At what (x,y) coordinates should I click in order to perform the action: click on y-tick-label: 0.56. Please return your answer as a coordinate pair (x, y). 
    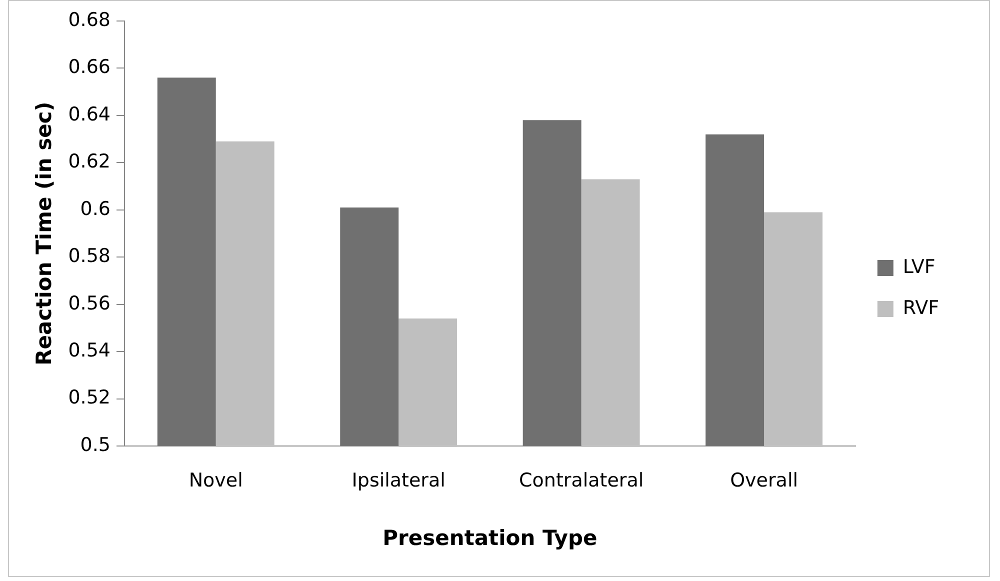
    Looking at the image, I should click on (89, 303).